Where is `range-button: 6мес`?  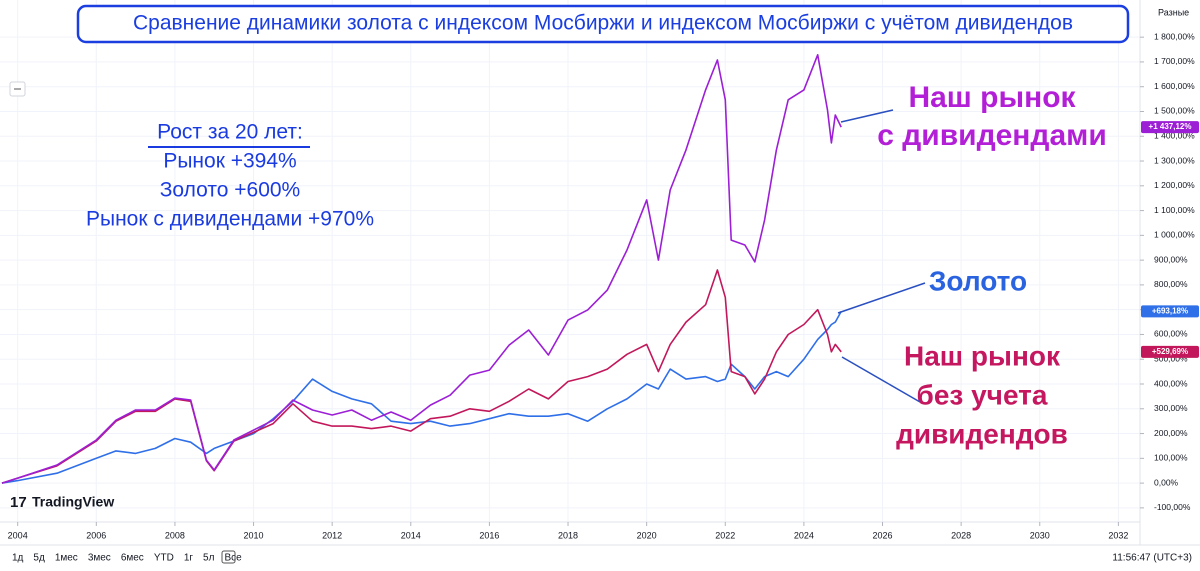 range-button: 6мес is located at coordinates (132, 558).